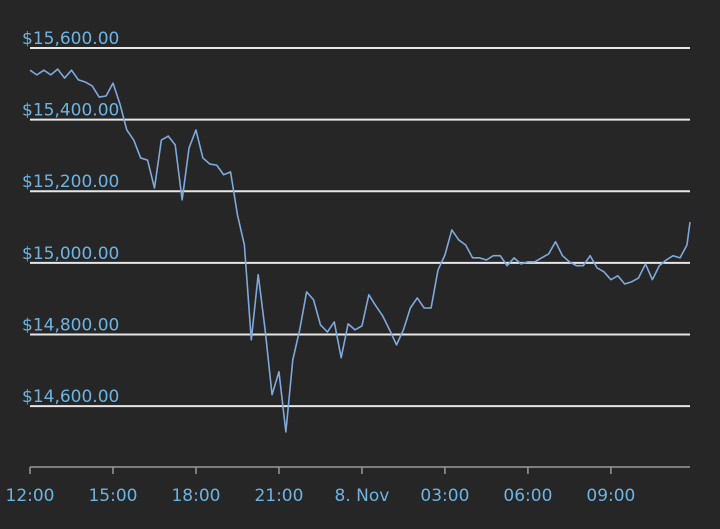 Image resolution: width=720 pixels, height=529 pixels. Describe the element at coordinates (70, 397) in the screenshot. I see `y-tick-label: $14,600.00` at that location.